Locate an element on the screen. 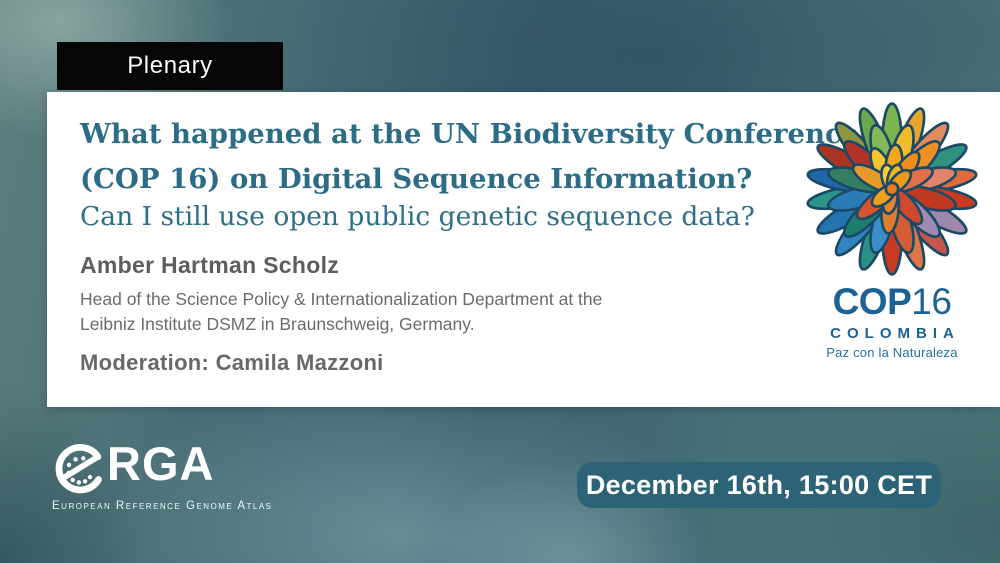  erga-logo: RGA European Reference Genome Atlas is located at coordinates (162, 474).